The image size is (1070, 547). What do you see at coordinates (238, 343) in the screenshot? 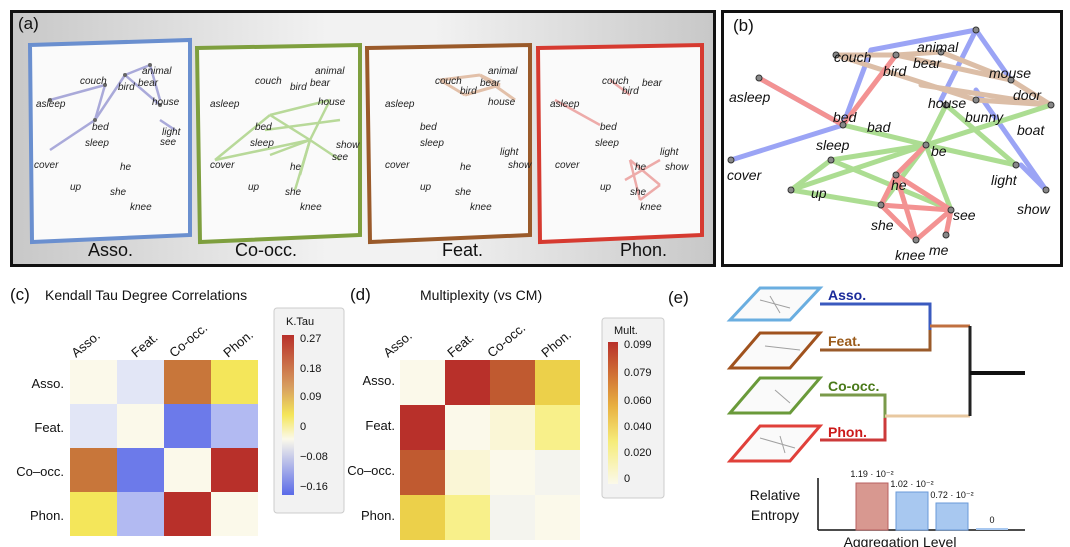
I see `c-col-phon: Phon.` at bounding box center [238, 343].